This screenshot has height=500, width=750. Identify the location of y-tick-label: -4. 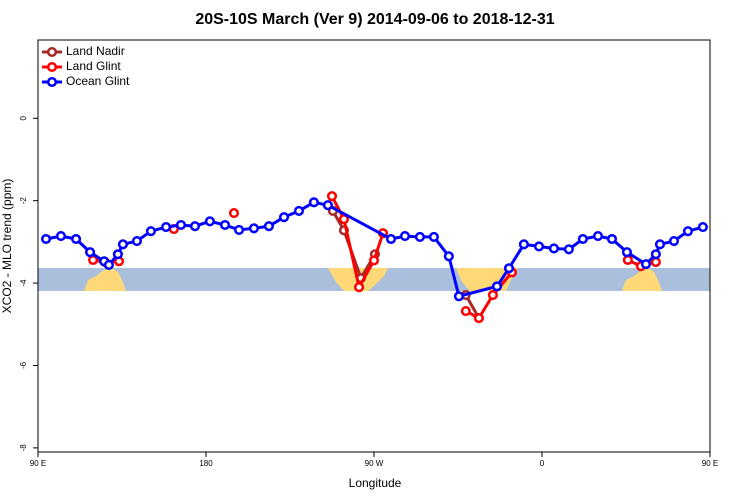
(23, 283).